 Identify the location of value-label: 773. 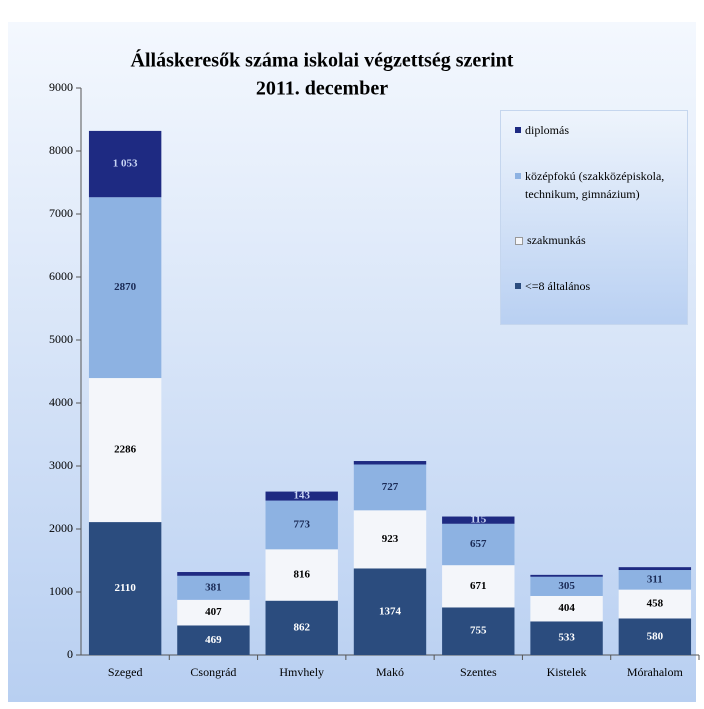
(301, 524).